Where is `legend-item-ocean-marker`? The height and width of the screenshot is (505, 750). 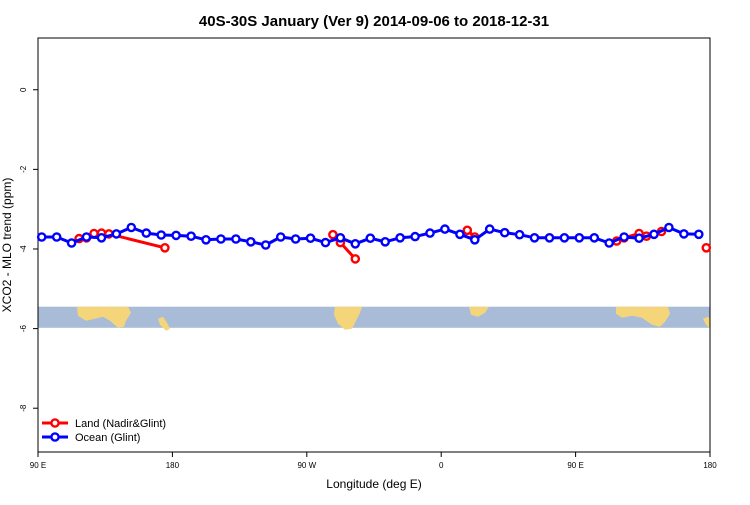 legend-item-ocean-marker is located at coordinates (55, 437).